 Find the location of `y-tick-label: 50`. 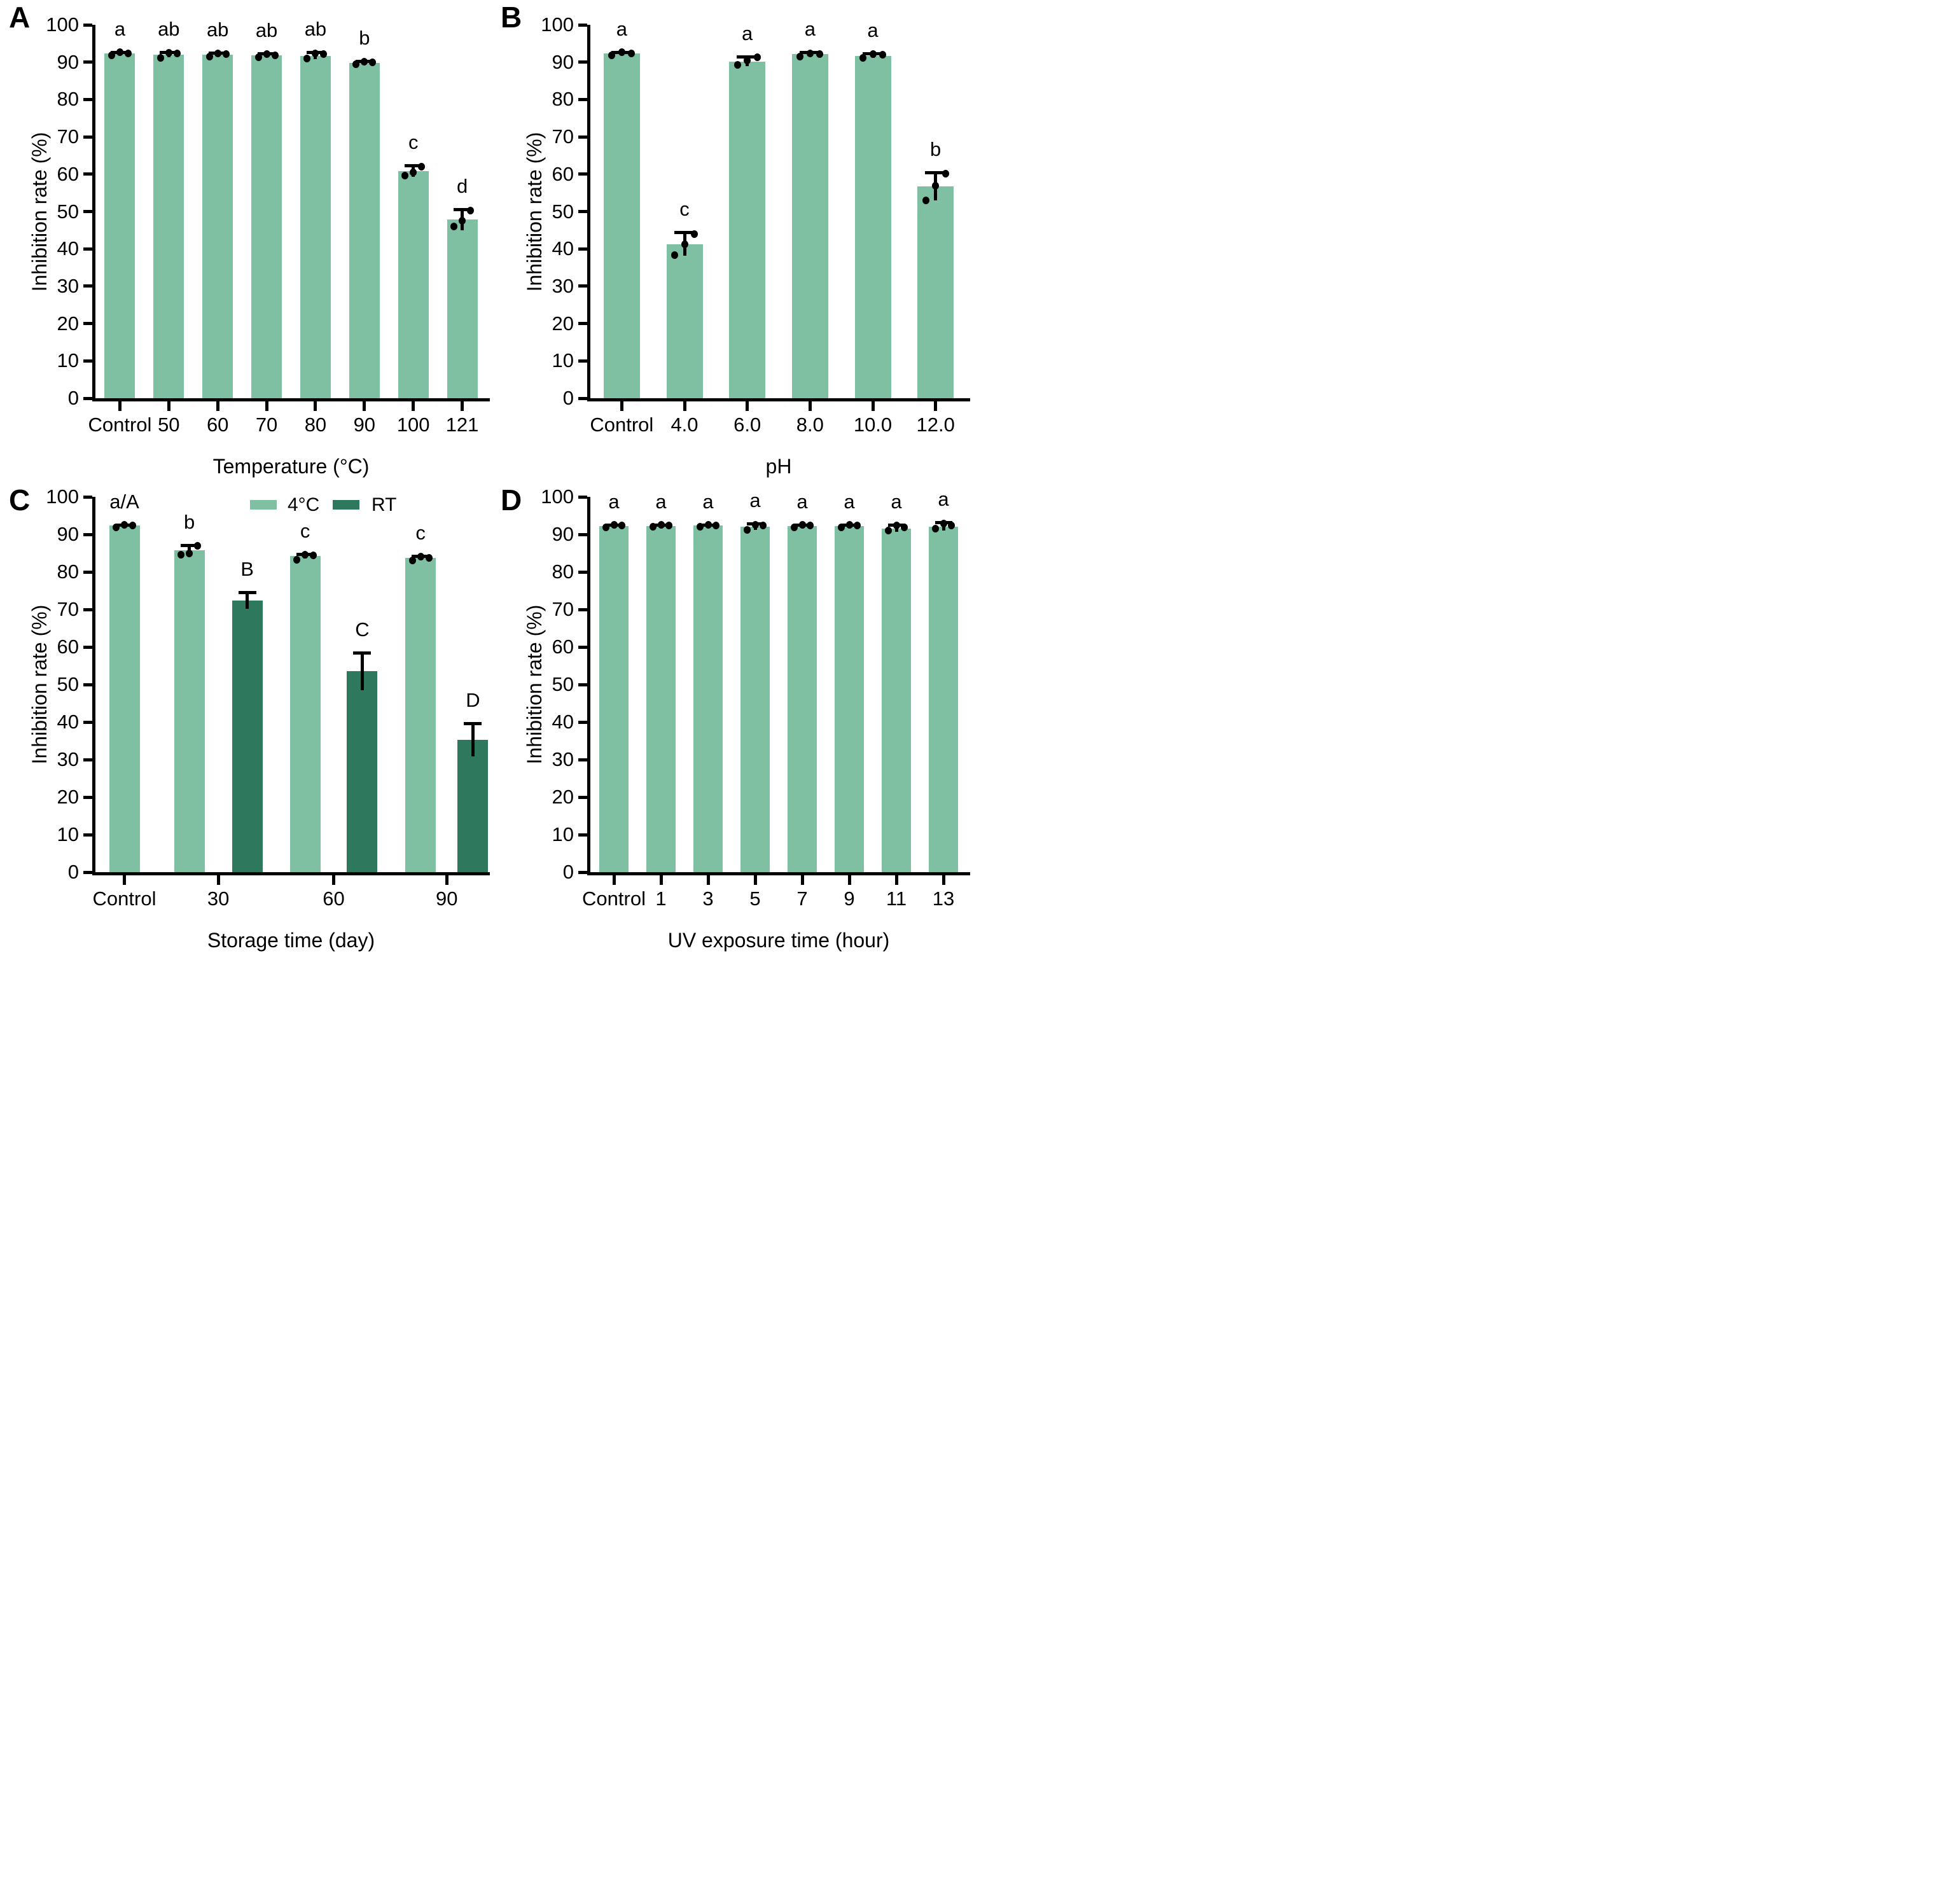

y-tick-label: 50 is located at coordinates (68, 684).